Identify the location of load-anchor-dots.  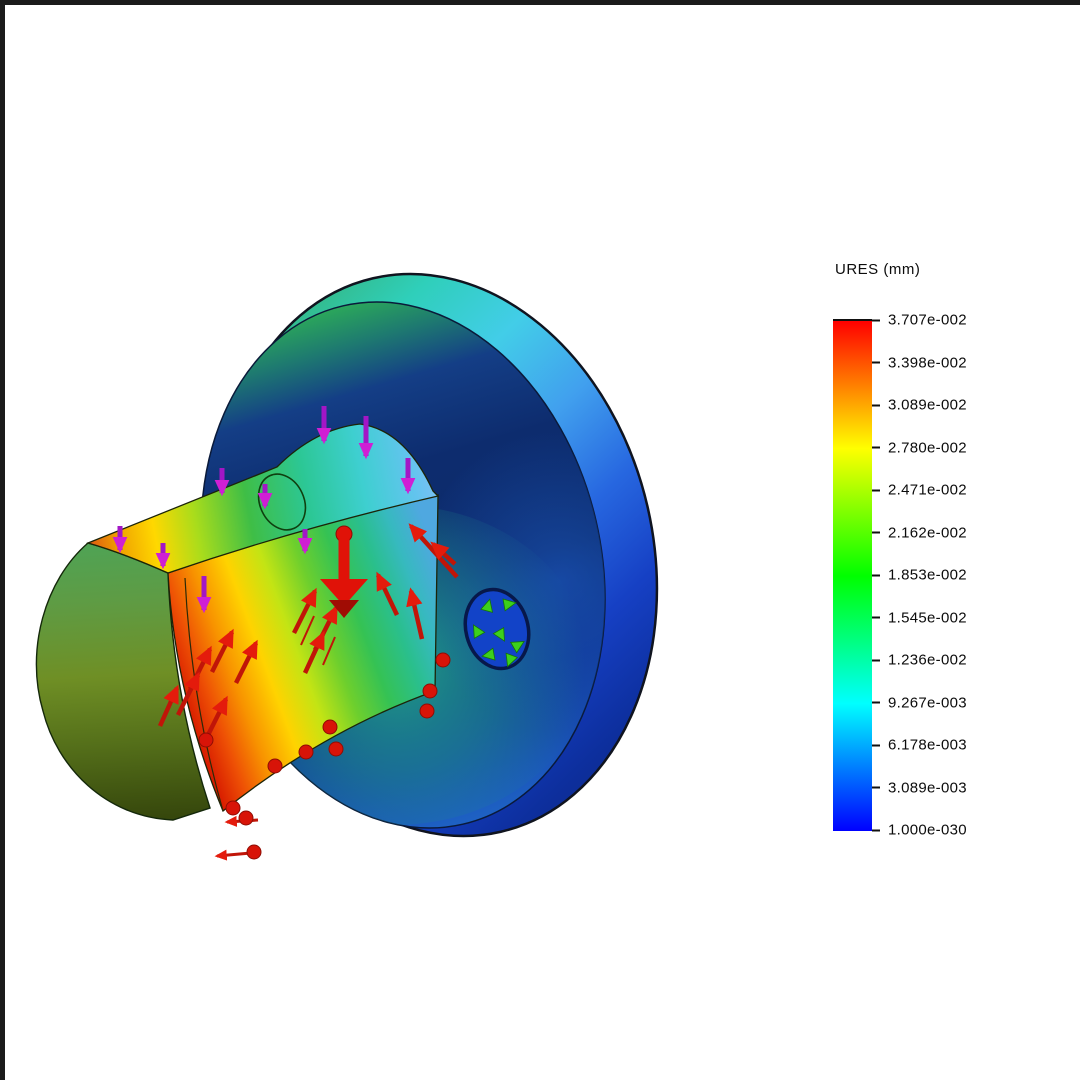
(324, 756).